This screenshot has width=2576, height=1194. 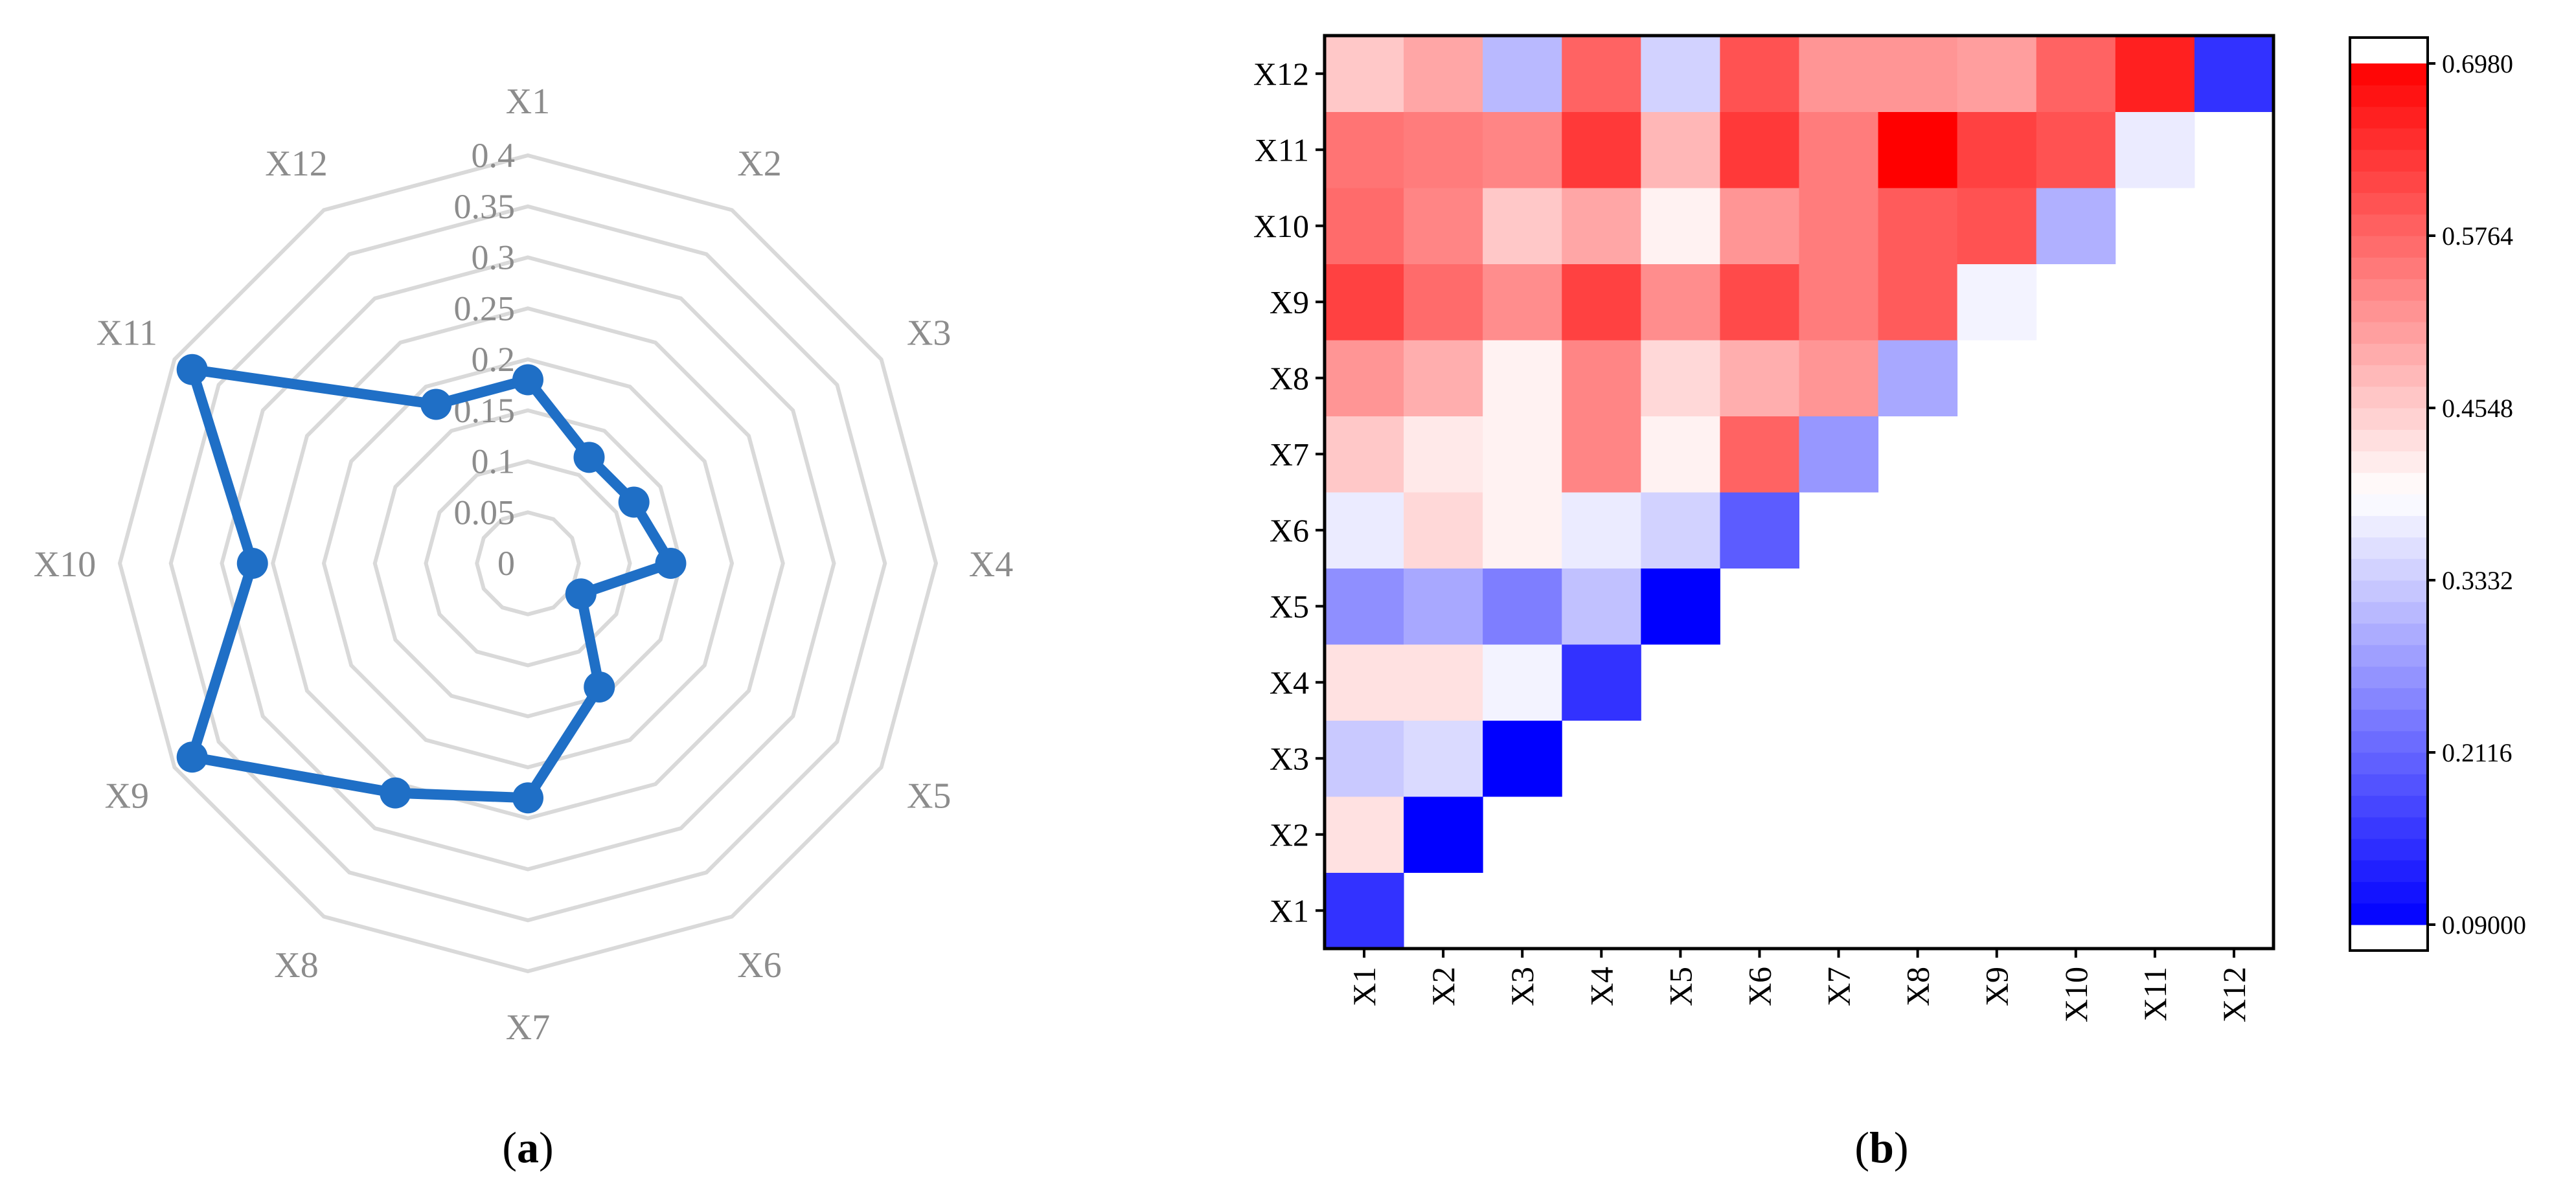 What do you see at coordinates (528, 102) in the screenshot?
I see `radar-axis-label: X1` at bounding box center [528, 102].